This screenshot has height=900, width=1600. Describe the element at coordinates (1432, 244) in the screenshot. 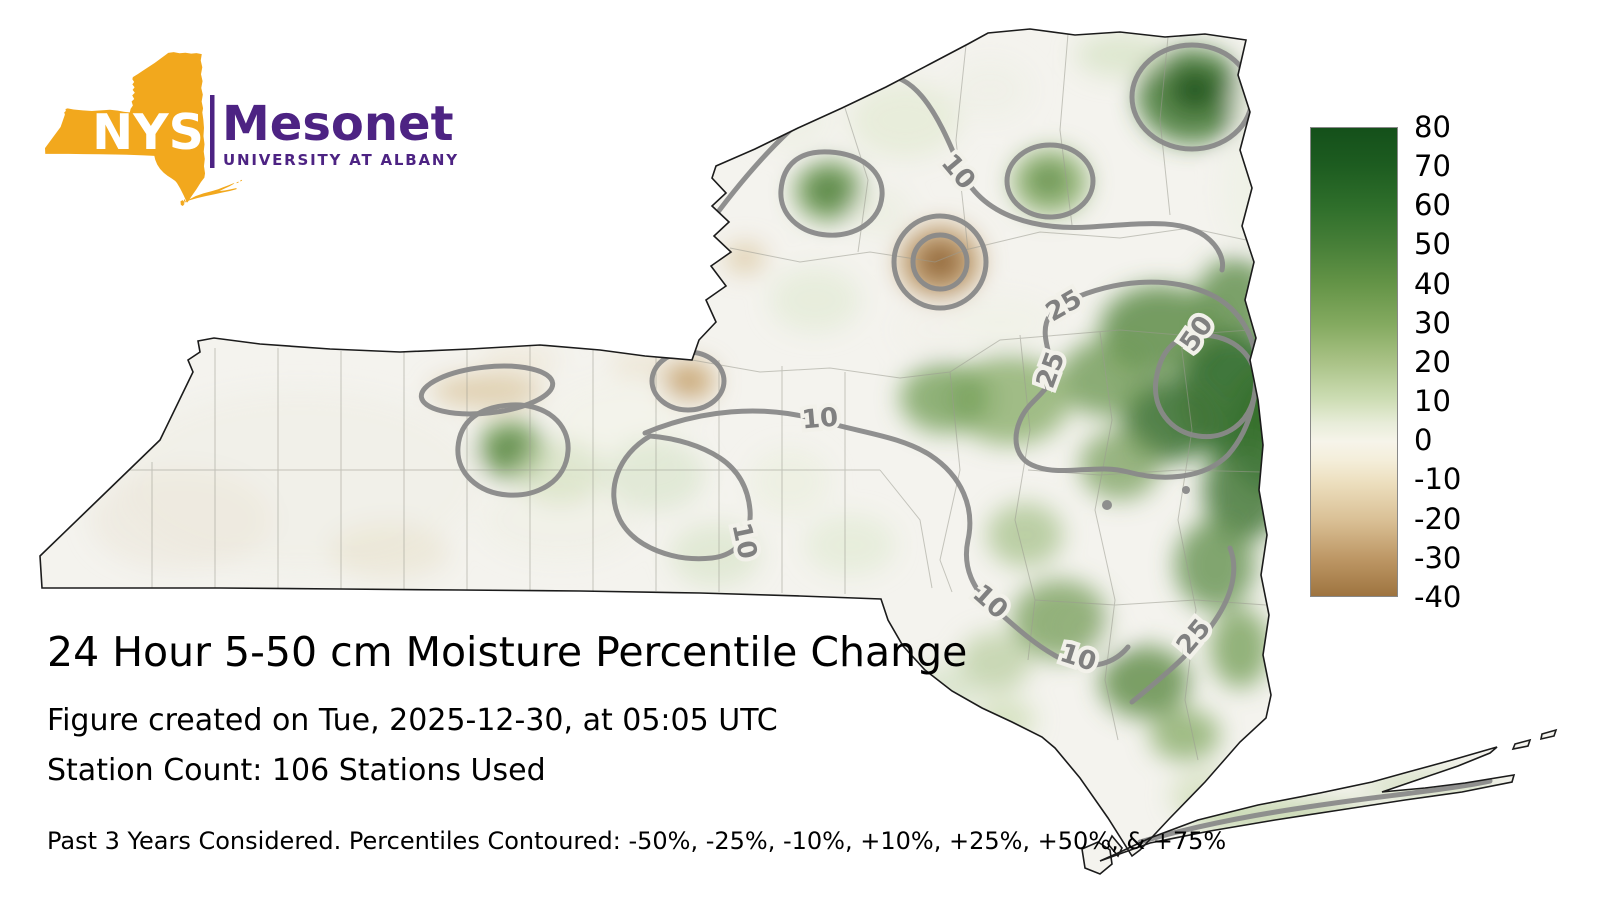

I see `colorbar-tick: 50` at that location.